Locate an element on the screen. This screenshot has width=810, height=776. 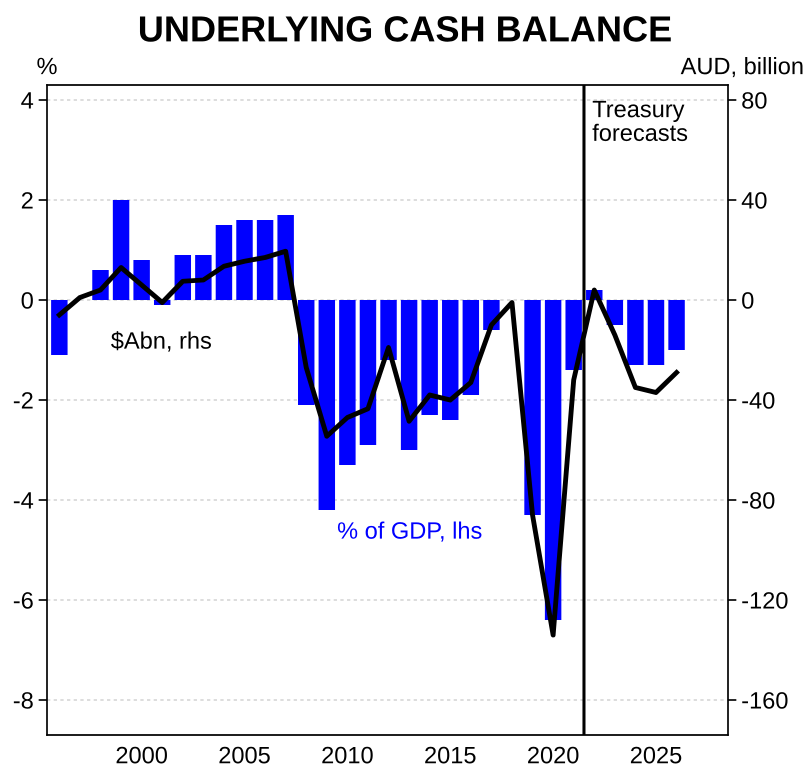
y-tick-label: -2 is located at coordinates (23, 400).